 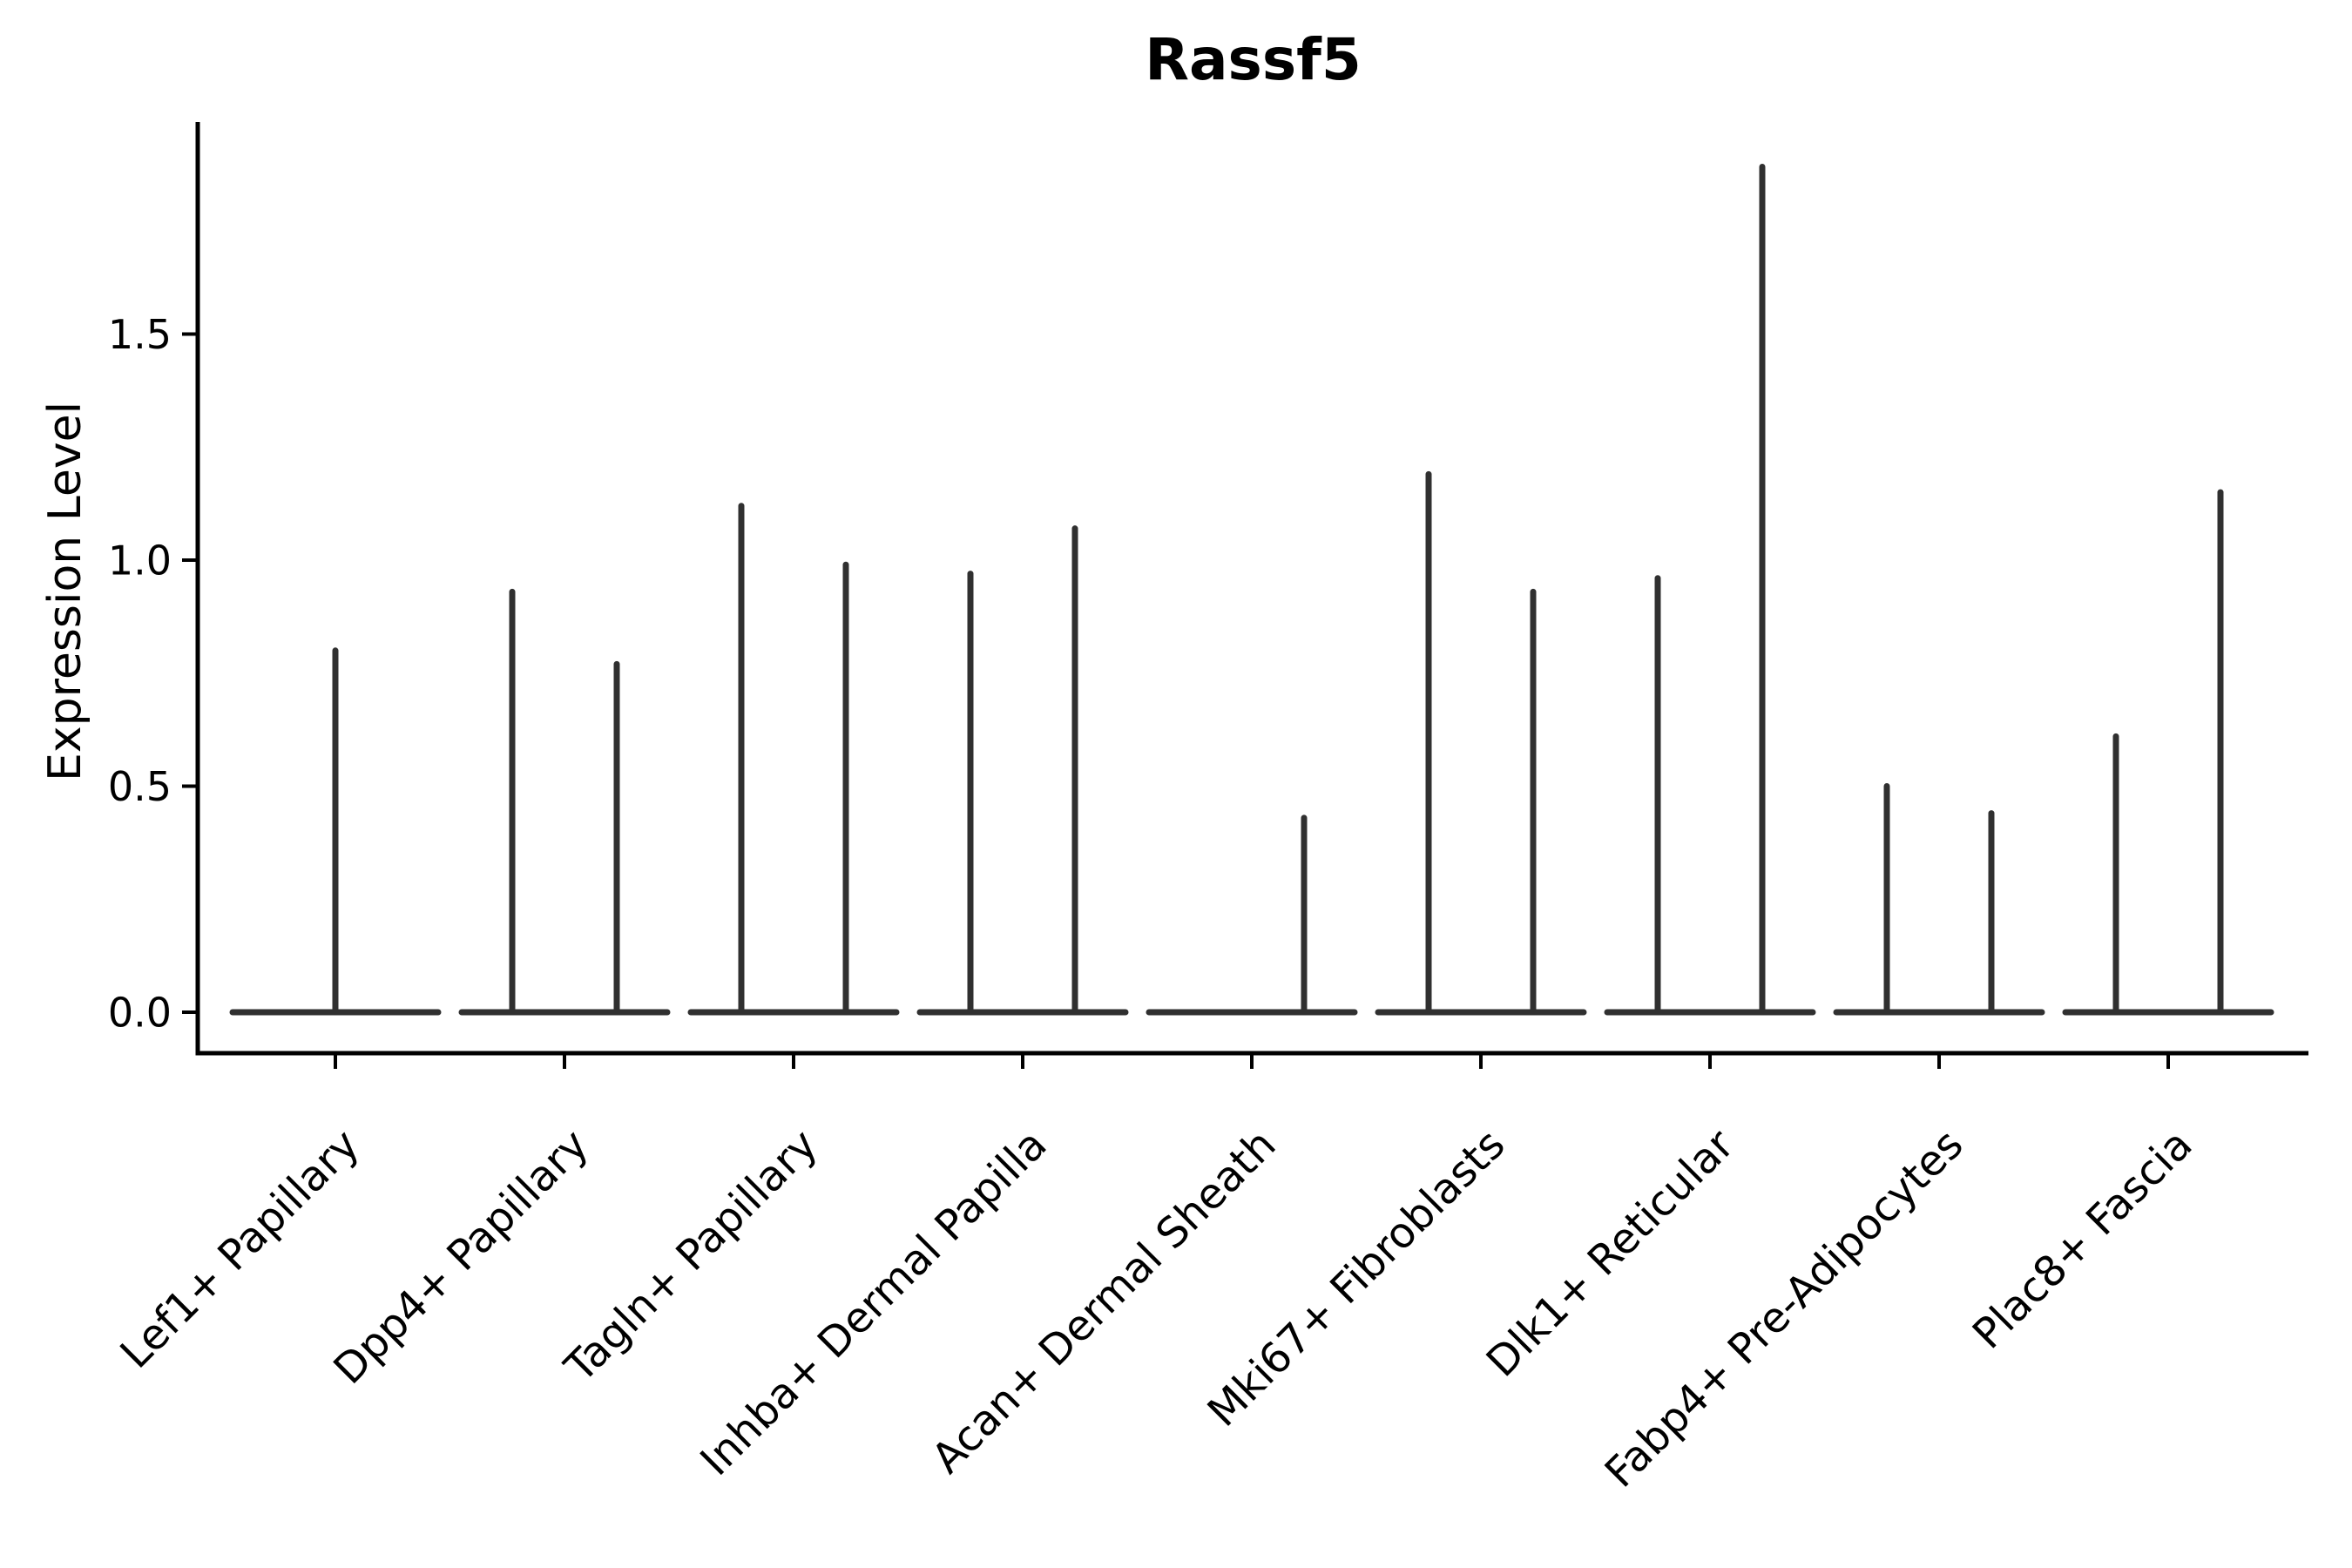 What do you see at coordinates (140, 561) in the screenshot?
I see `y-tick-label: 1.0` at bounding box center [140, 561].